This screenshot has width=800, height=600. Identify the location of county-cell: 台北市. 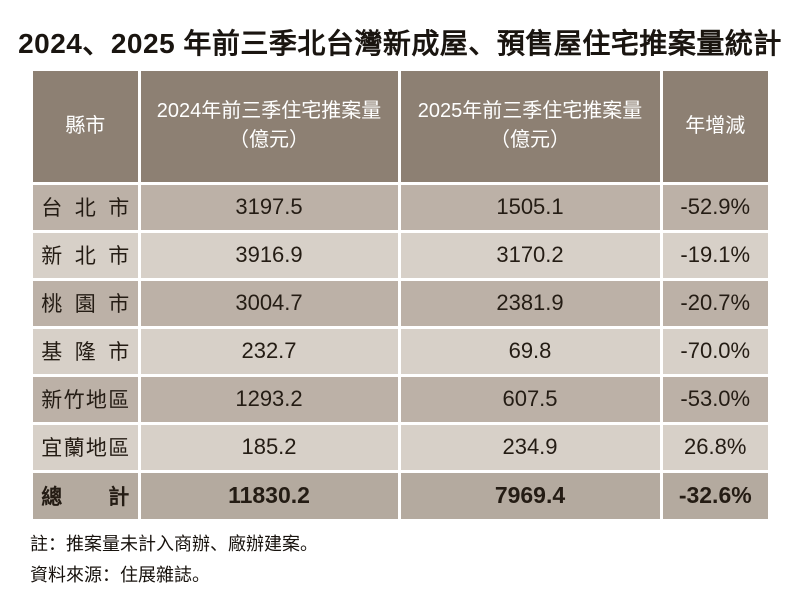
(87, 207).